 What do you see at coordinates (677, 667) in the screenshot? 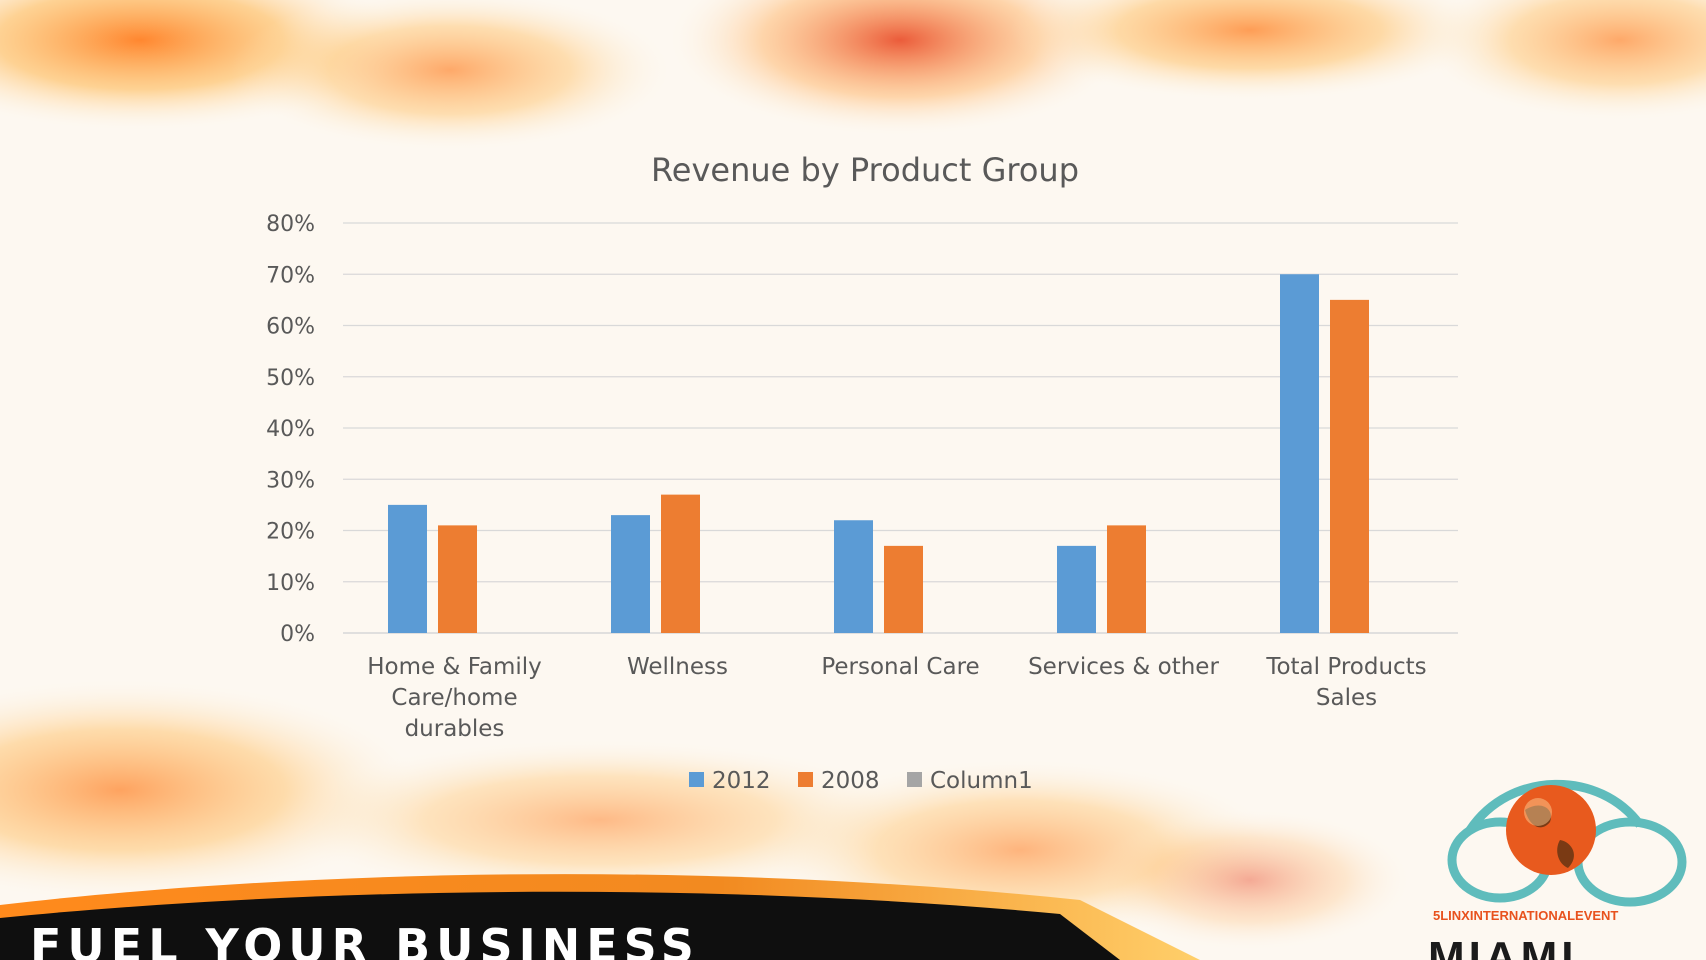
I see `x-tick-label: Wellness` at bounding box center [677, 667].